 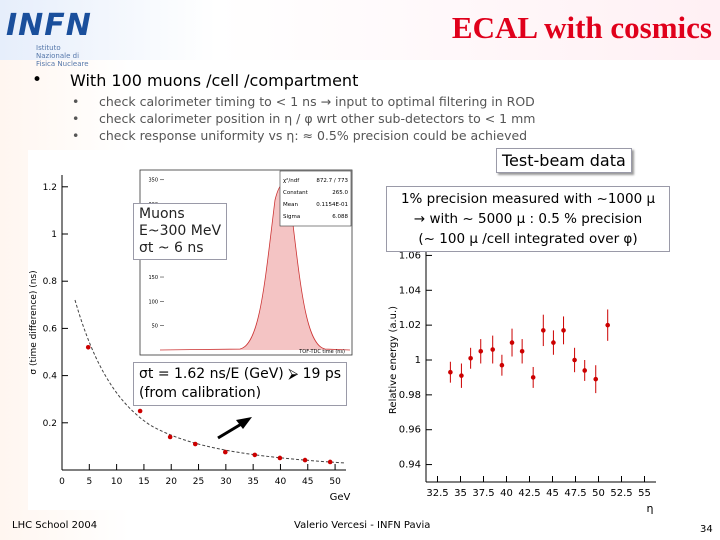 I want to click on y-tick-label: 0.4, so click(x=50, y=377).